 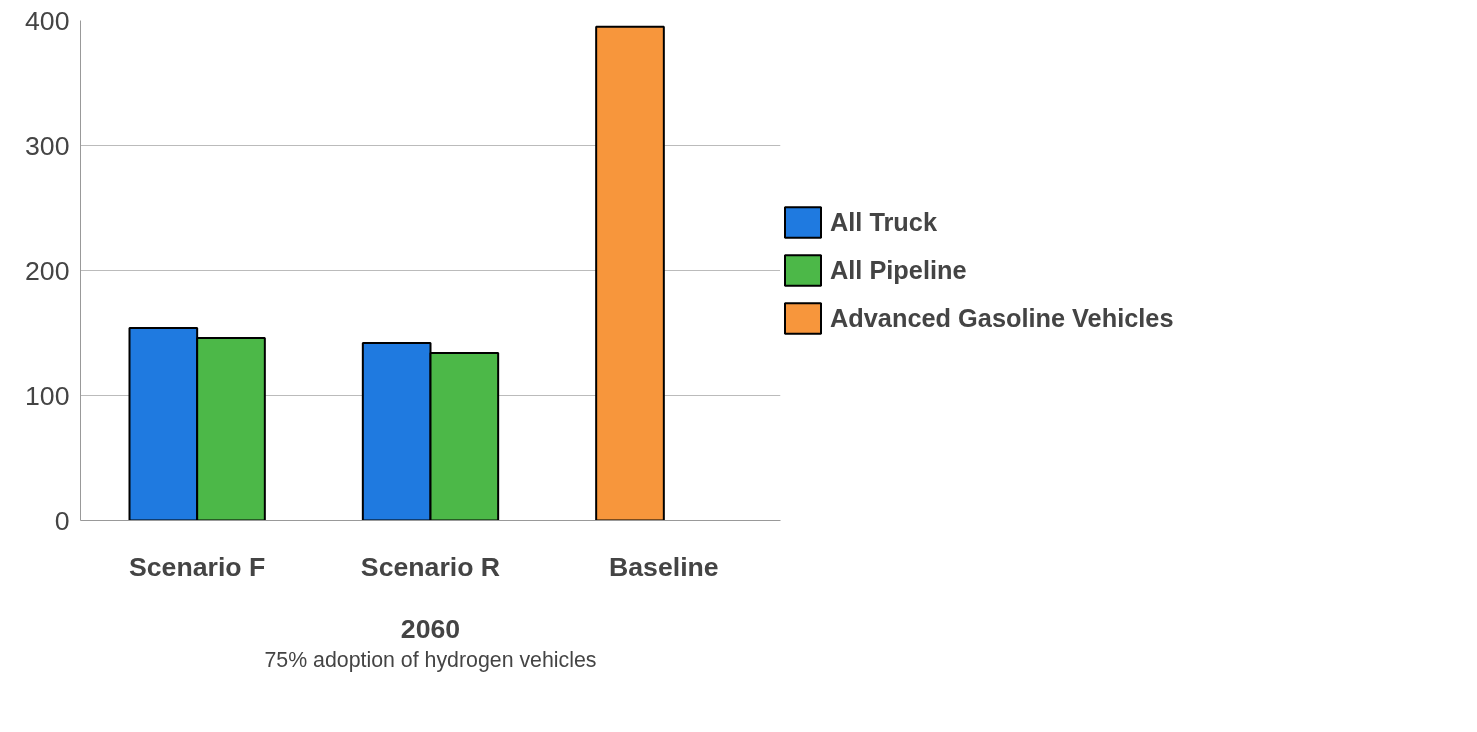 What do you see at coordinates (47, 20) in the screenshot?
I see `y-tick-label: 400` at bounding box center [47, 20].